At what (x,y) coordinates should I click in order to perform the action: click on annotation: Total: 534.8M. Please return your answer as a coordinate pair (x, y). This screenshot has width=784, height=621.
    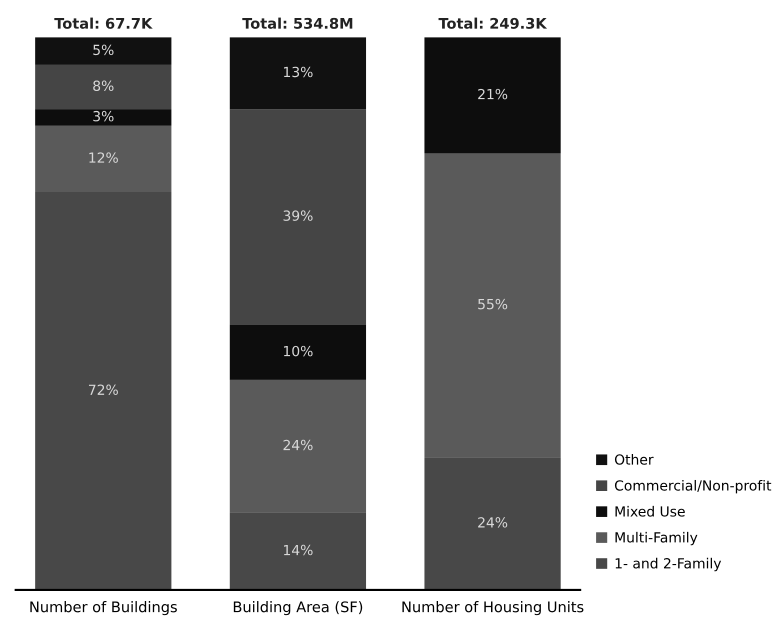
    Looking at the image, I should click on (297, 23).